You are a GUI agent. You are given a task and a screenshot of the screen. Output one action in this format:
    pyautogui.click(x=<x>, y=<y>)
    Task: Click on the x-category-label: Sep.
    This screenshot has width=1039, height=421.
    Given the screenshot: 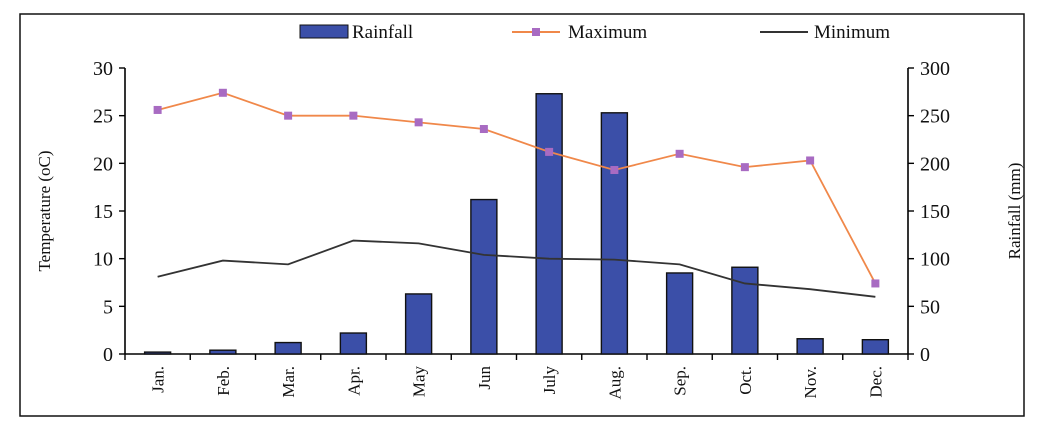 What is the action you would take?
    pyautogui.click(x=680, y=381)
    